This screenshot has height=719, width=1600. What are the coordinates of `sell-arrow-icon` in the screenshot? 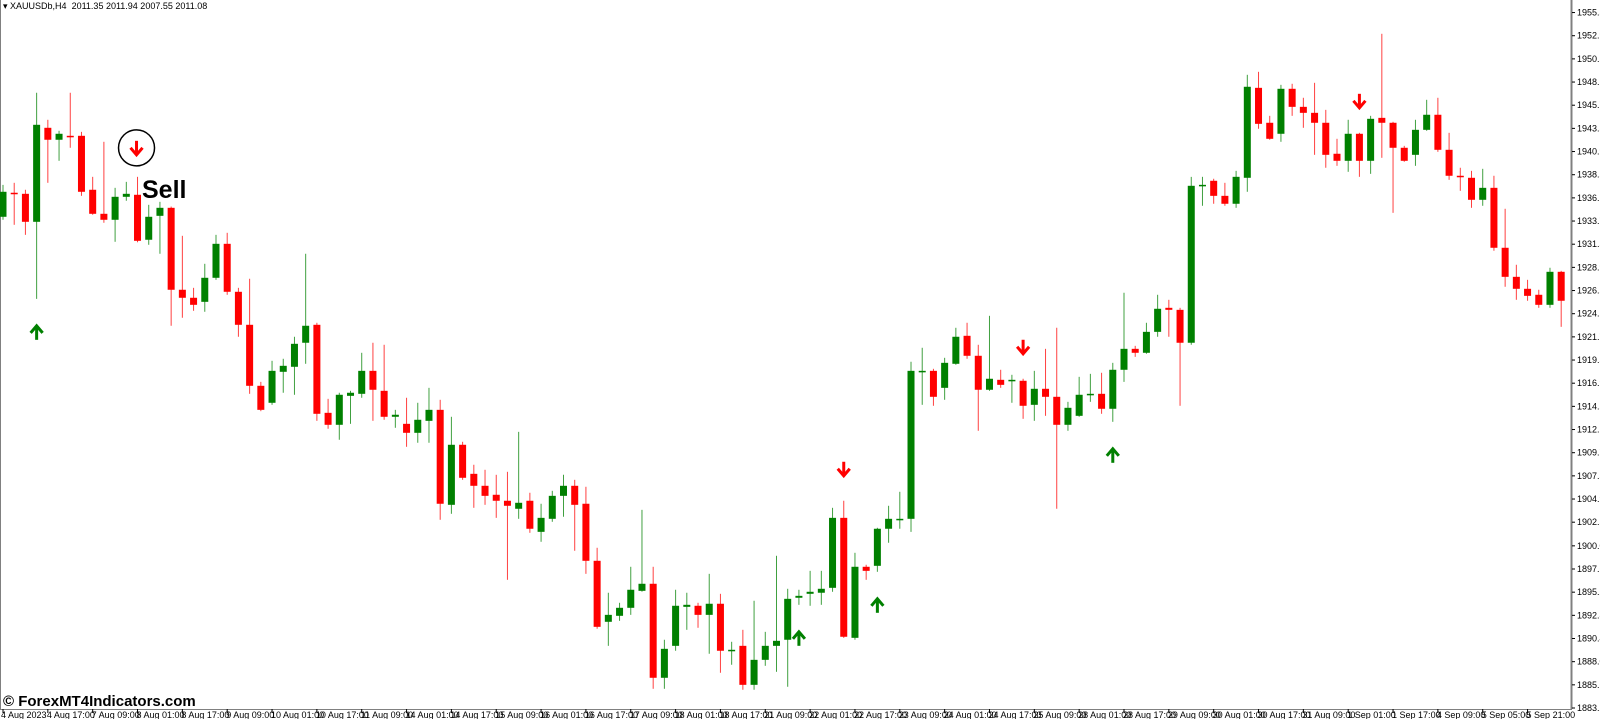 It's located at (843, 470).